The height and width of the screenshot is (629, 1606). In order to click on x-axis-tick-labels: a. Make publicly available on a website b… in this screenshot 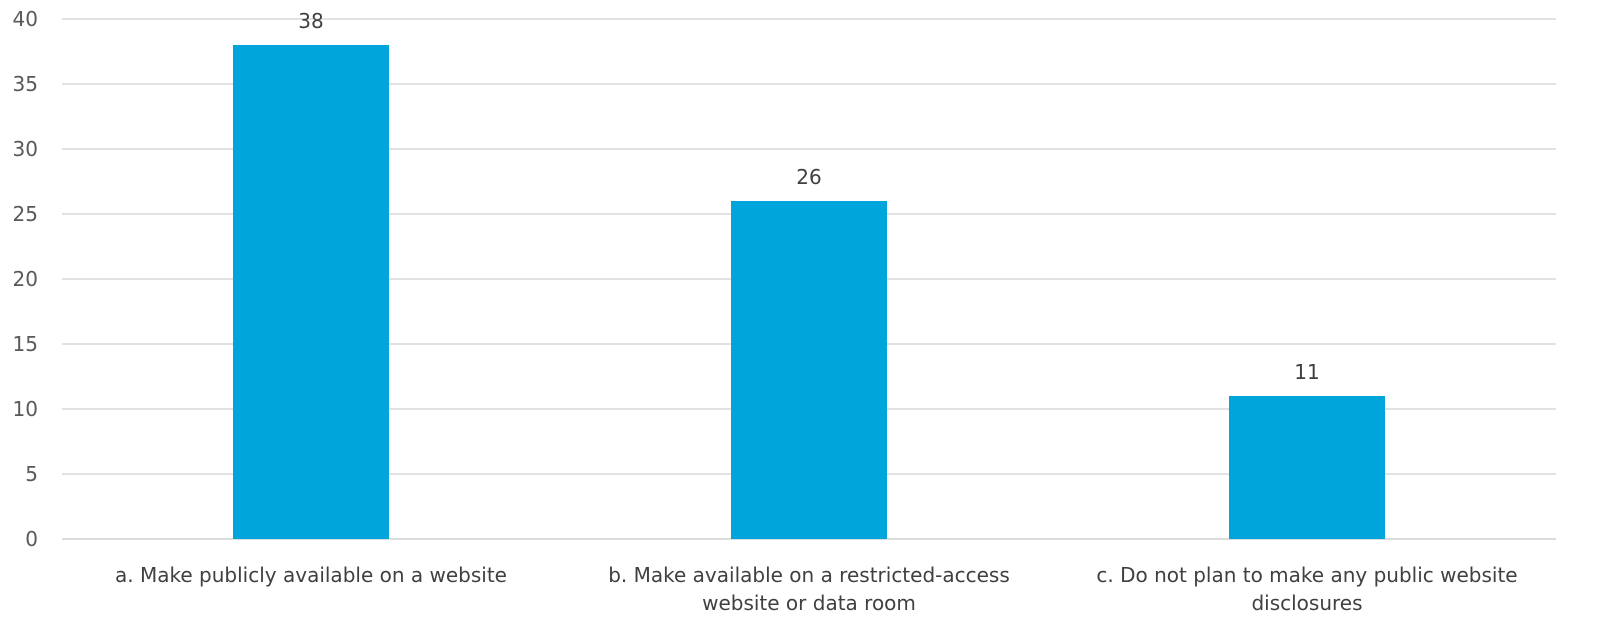, I will do `click(816, 589)`.